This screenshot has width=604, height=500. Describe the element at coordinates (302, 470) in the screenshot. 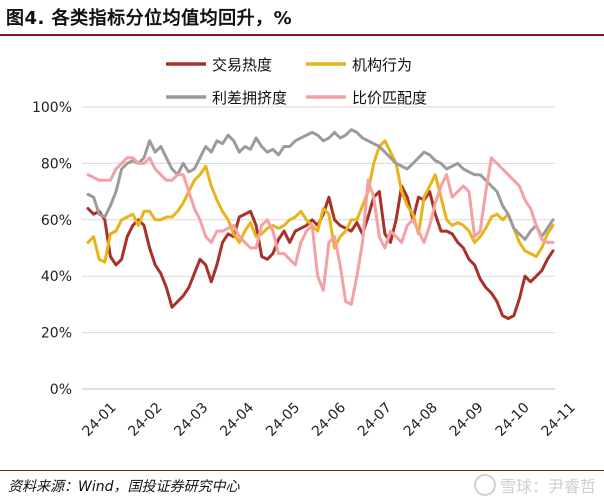

I see `footer-rule` at that location.